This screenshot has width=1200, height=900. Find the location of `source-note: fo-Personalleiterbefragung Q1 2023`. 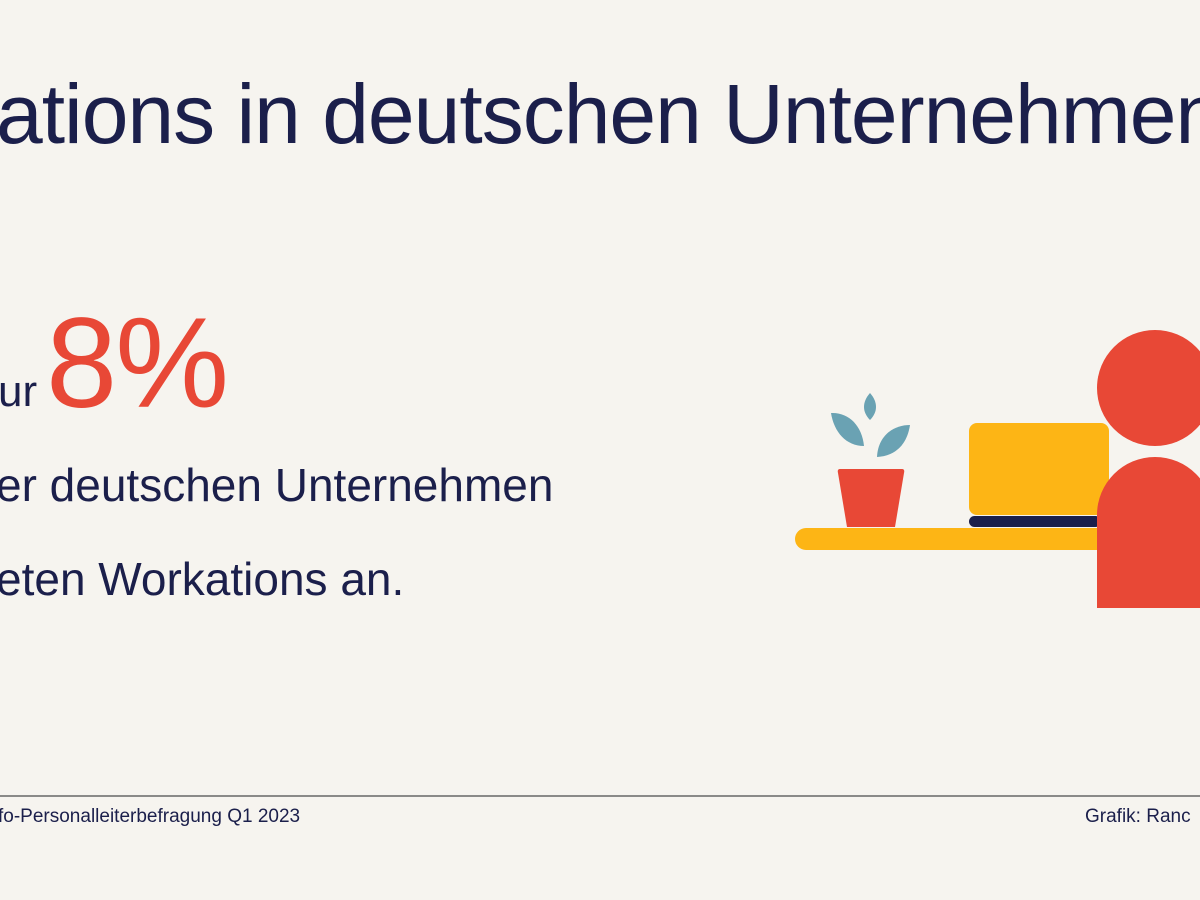

source-note: fo-Personalleiterbefragung Q1 2023 is located at coordinates (150, 816).